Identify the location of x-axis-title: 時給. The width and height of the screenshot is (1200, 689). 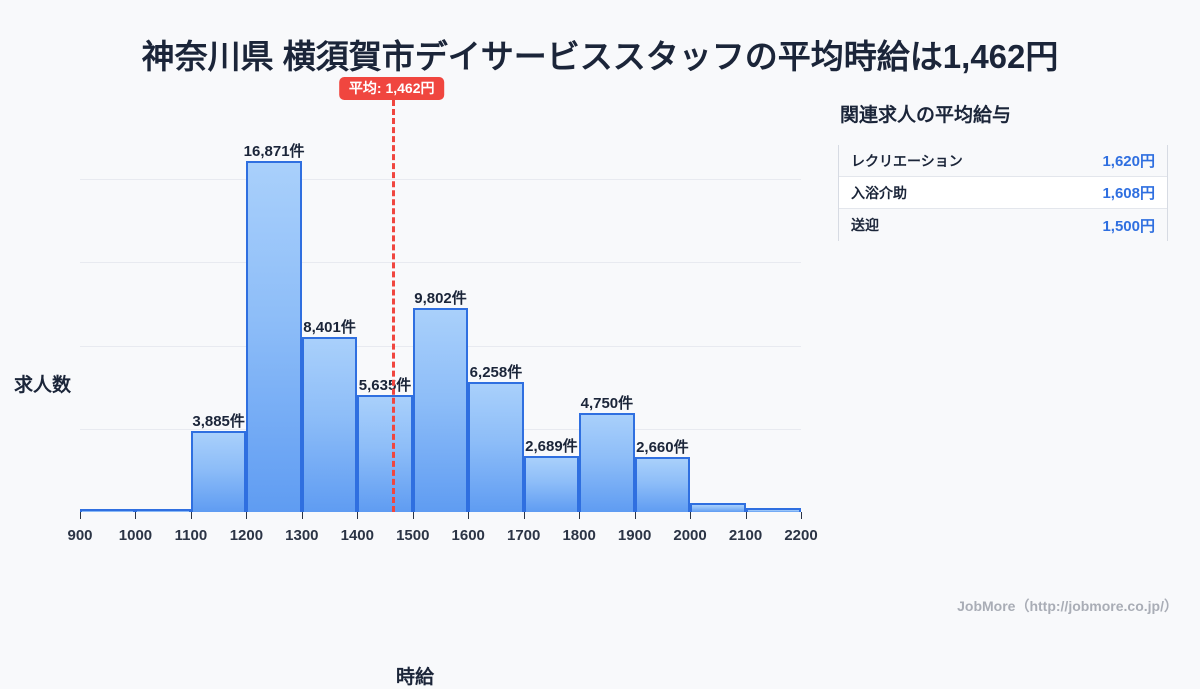
(414, 677).